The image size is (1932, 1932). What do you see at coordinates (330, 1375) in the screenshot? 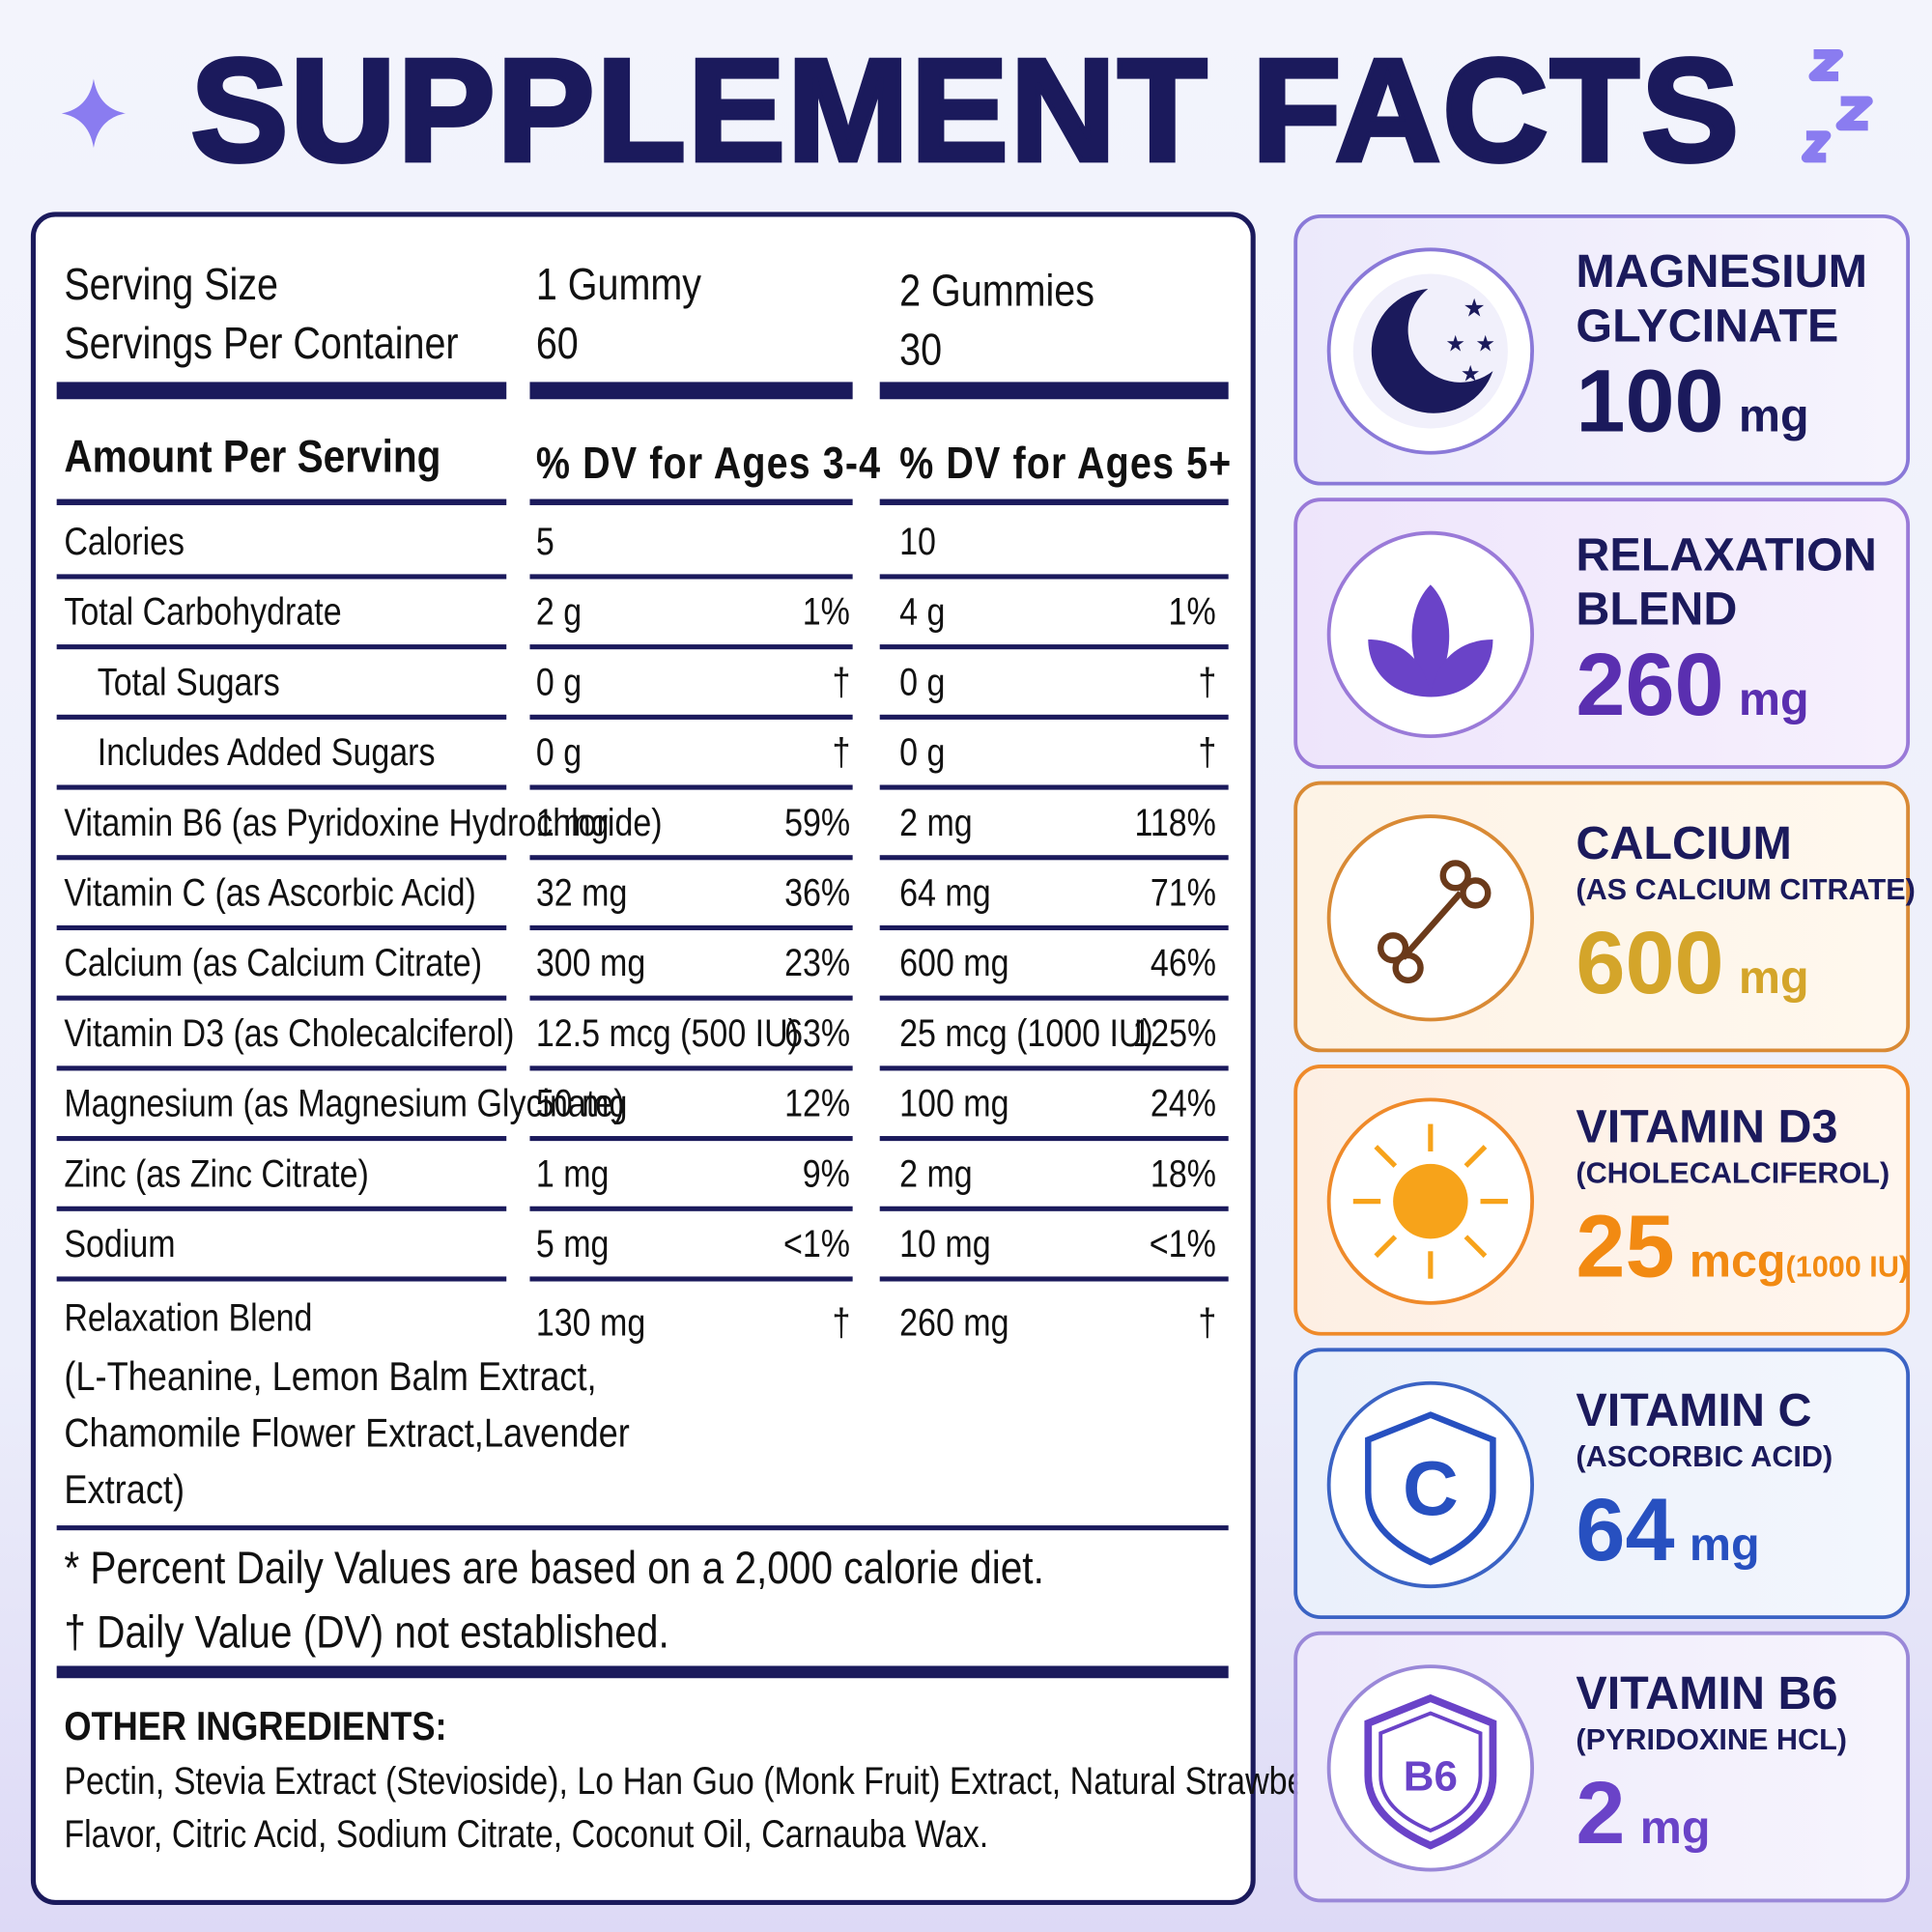
I see `blend-detail: (L-Theanine, Lemon Balm Extract,` at bounding box center [330, 1375].